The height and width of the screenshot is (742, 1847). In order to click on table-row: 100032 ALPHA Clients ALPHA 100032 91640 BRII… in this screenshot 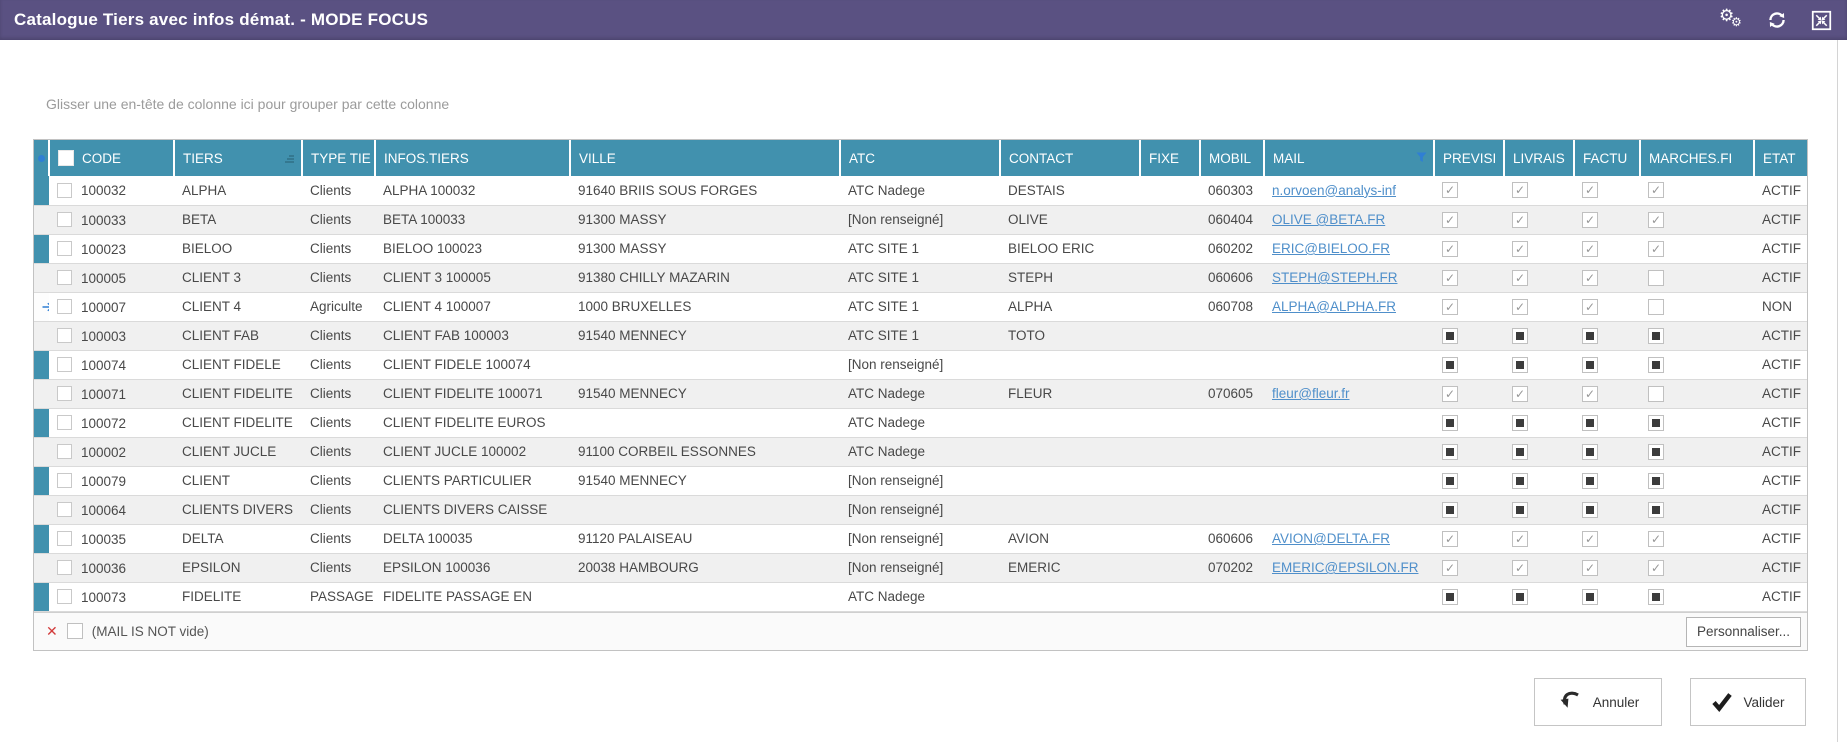, I will do `click(920, 191)`.